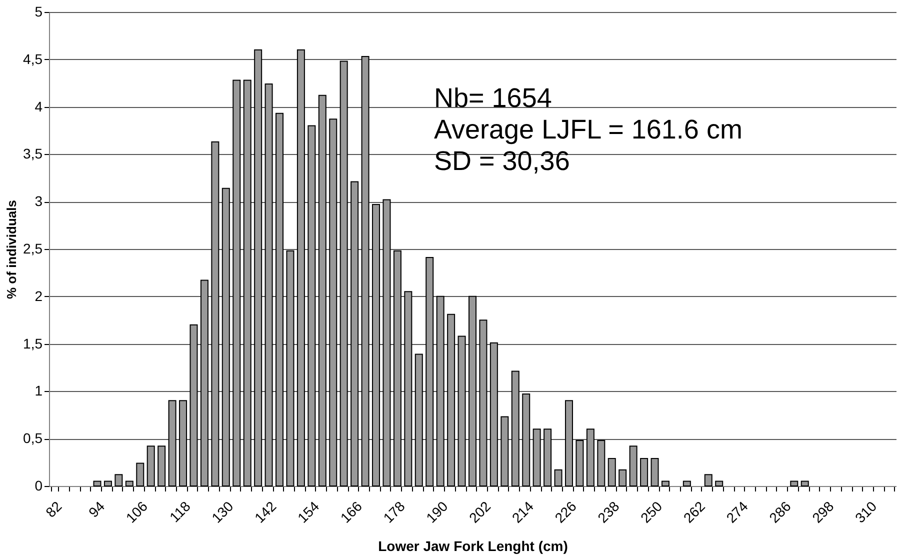 The width and height of the screenshot is (906, 559). What do you see at coordinates (33, 154) in the screenshot?
I see `y-tick-label: 3,5` at bounding box center [33, 154].